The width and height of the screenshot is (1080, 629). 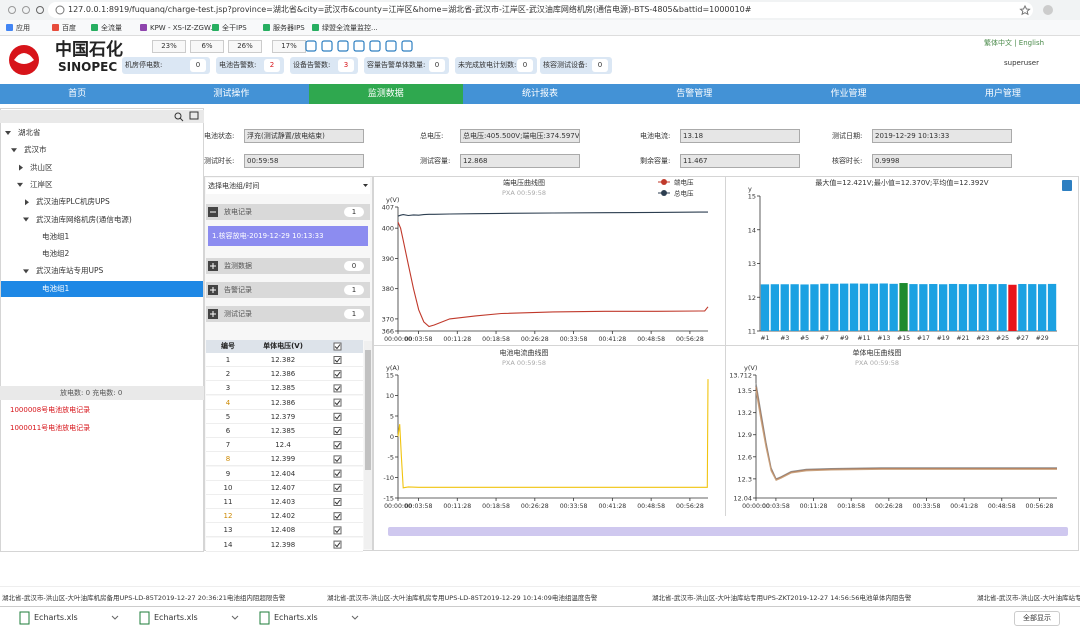 What do you see at coordinates (41, 185) in the screenshot?
I see `tree-item: 江岸区` at bounding box center [41, 185].